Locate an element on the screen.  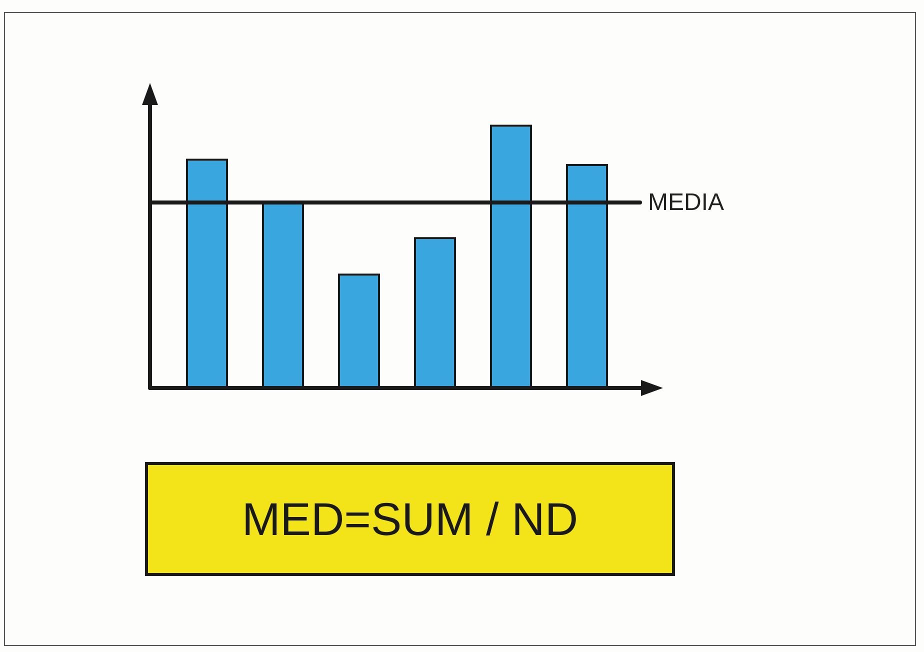
text: MED=SUM / ND is located at coordinates (410, 519).